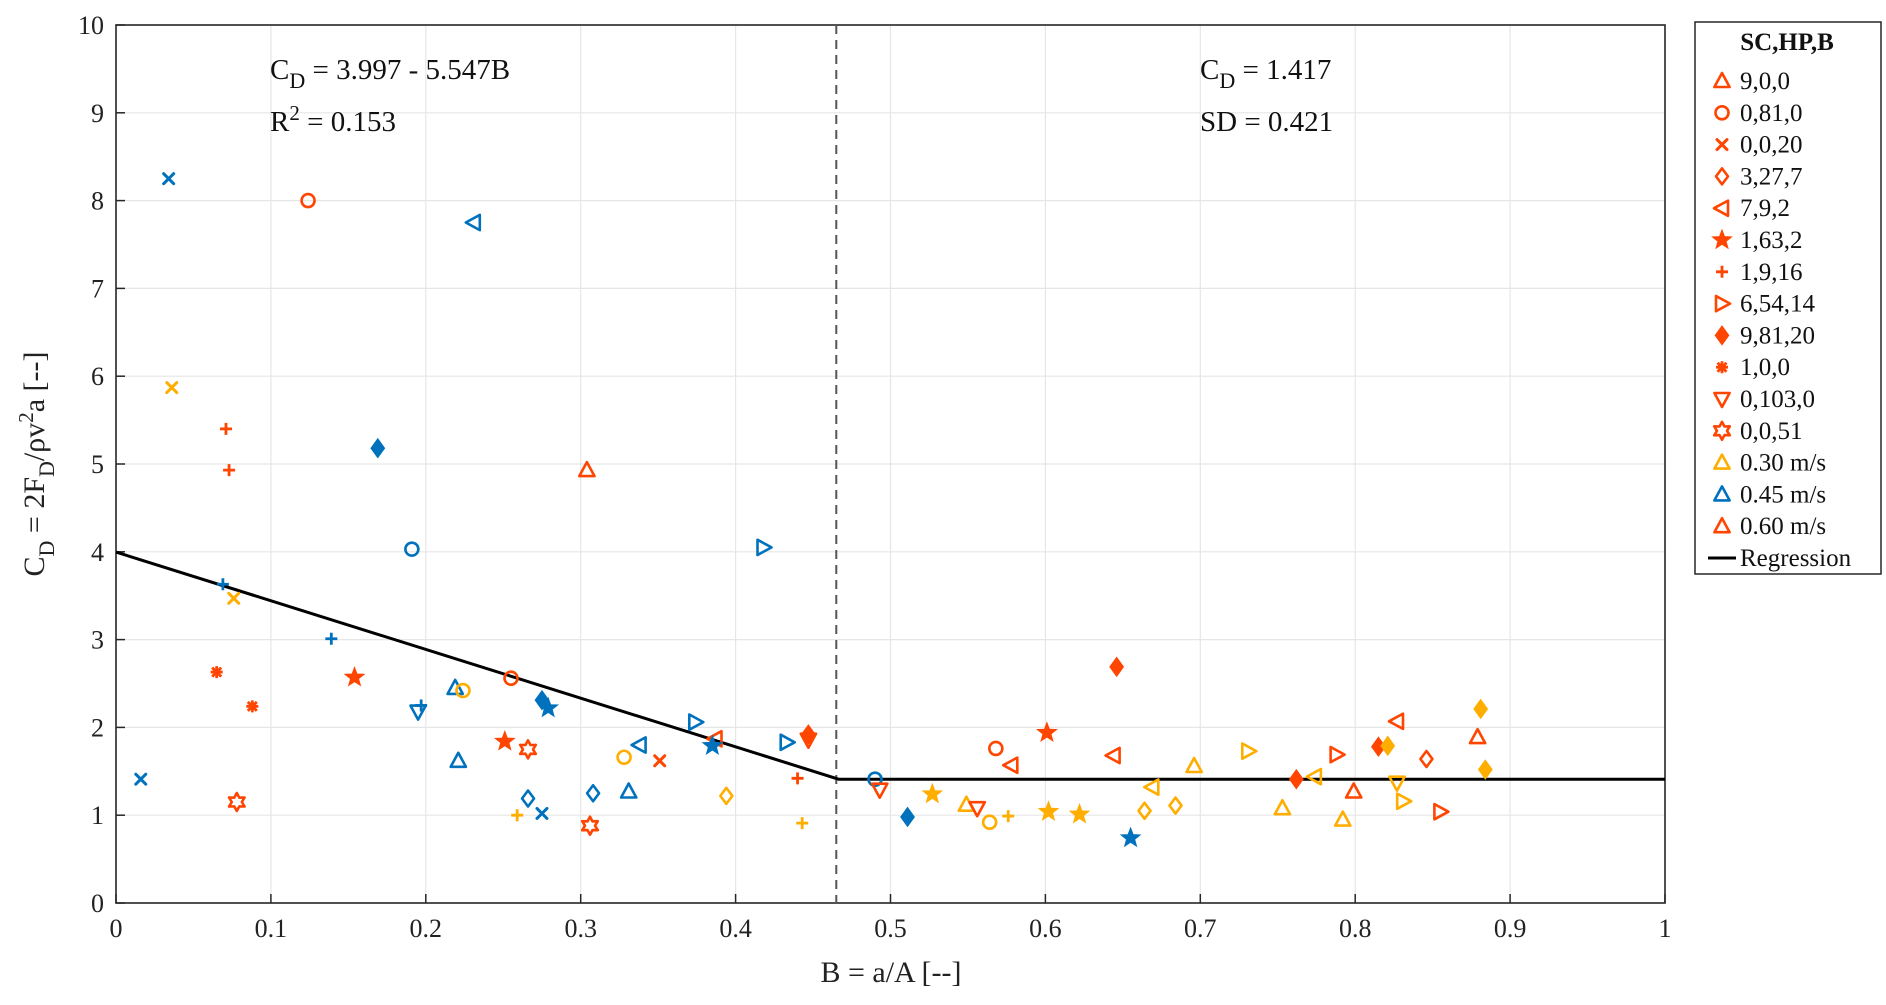 Image resolution: width=1886 pixels, height=1005 pixels. I want to click on data-point-triangle-left-yellow, so click(1151, 787).